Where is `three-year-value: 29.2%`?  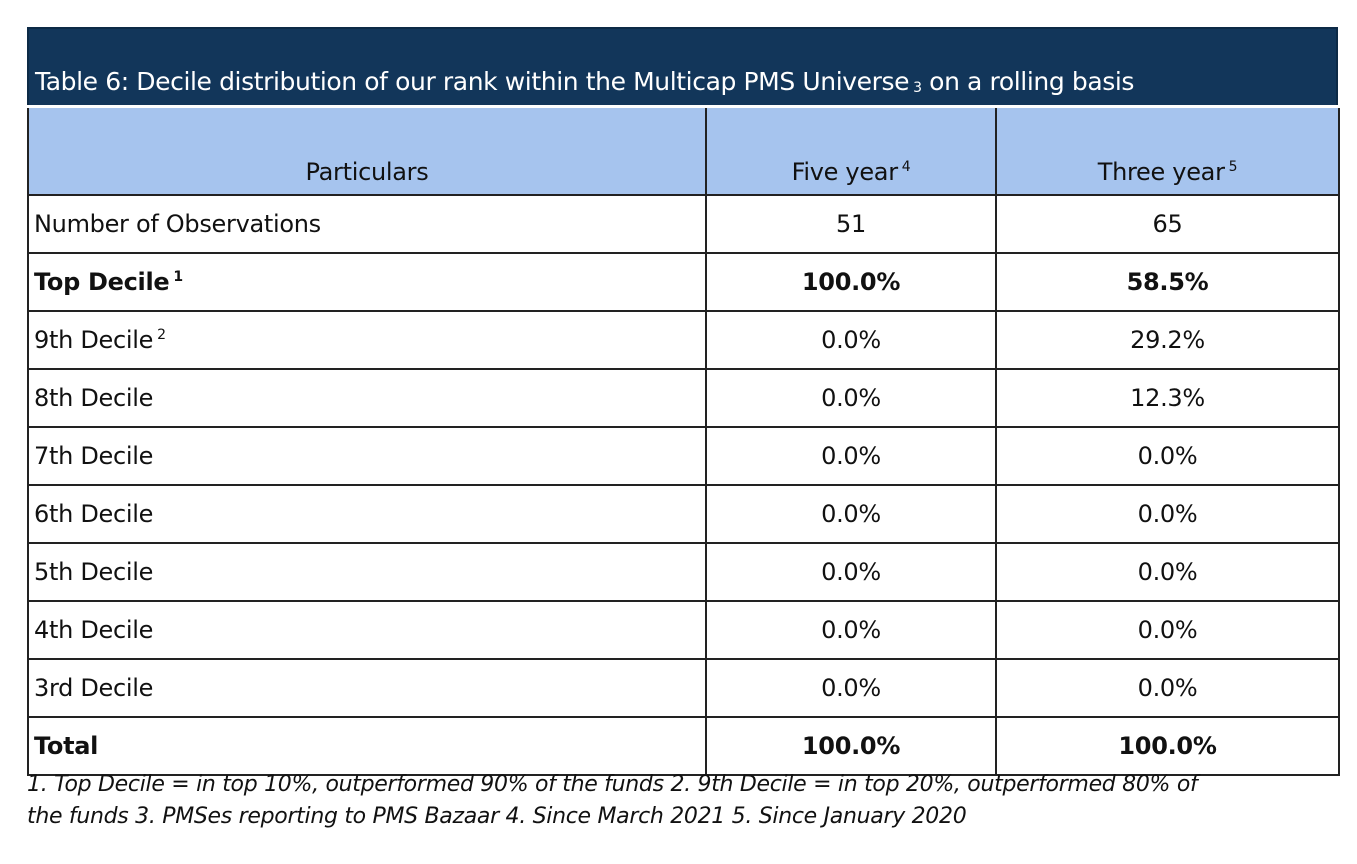 three-year-value: 29.2% is located at coordinates (1167, 340).